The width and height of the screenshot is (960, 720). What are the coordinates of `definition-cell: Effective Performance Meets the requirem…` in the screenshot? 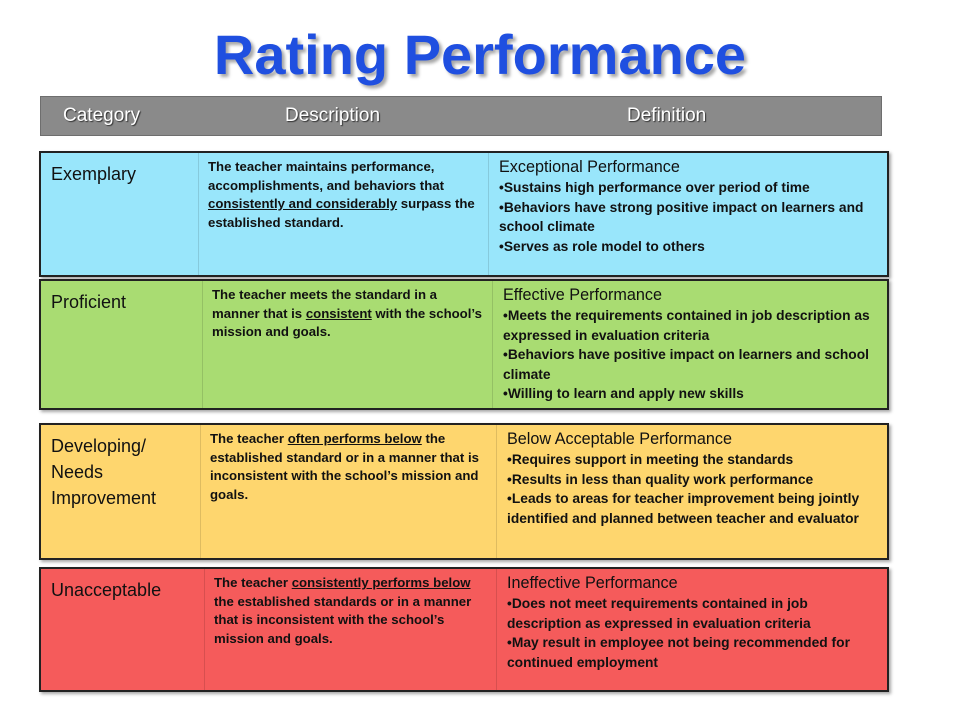 It's located at (690, 344).